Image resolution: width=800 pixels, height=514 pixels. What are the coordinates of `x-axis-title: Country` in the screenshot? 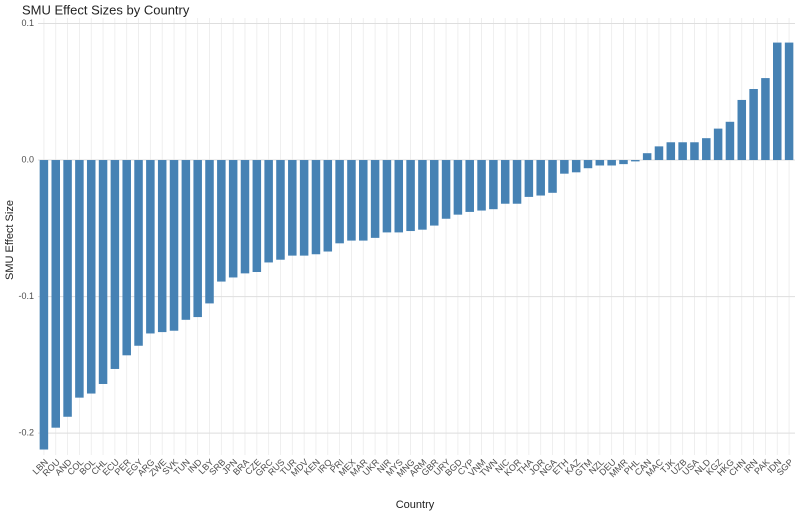 It's located at (415, 505).